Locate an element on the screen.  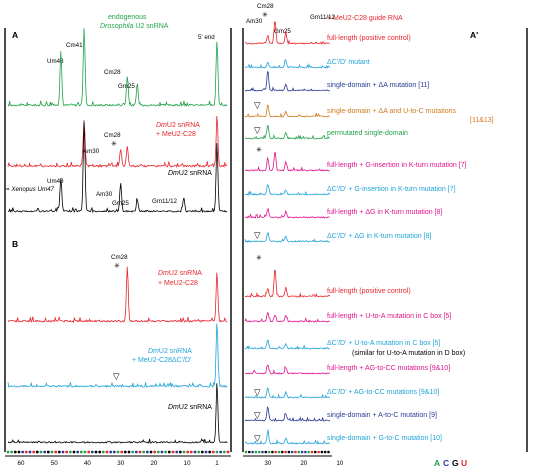
trace-label-ap-16: single-domain + G-to-C mutation [10] is located at coordinates (384, 438).